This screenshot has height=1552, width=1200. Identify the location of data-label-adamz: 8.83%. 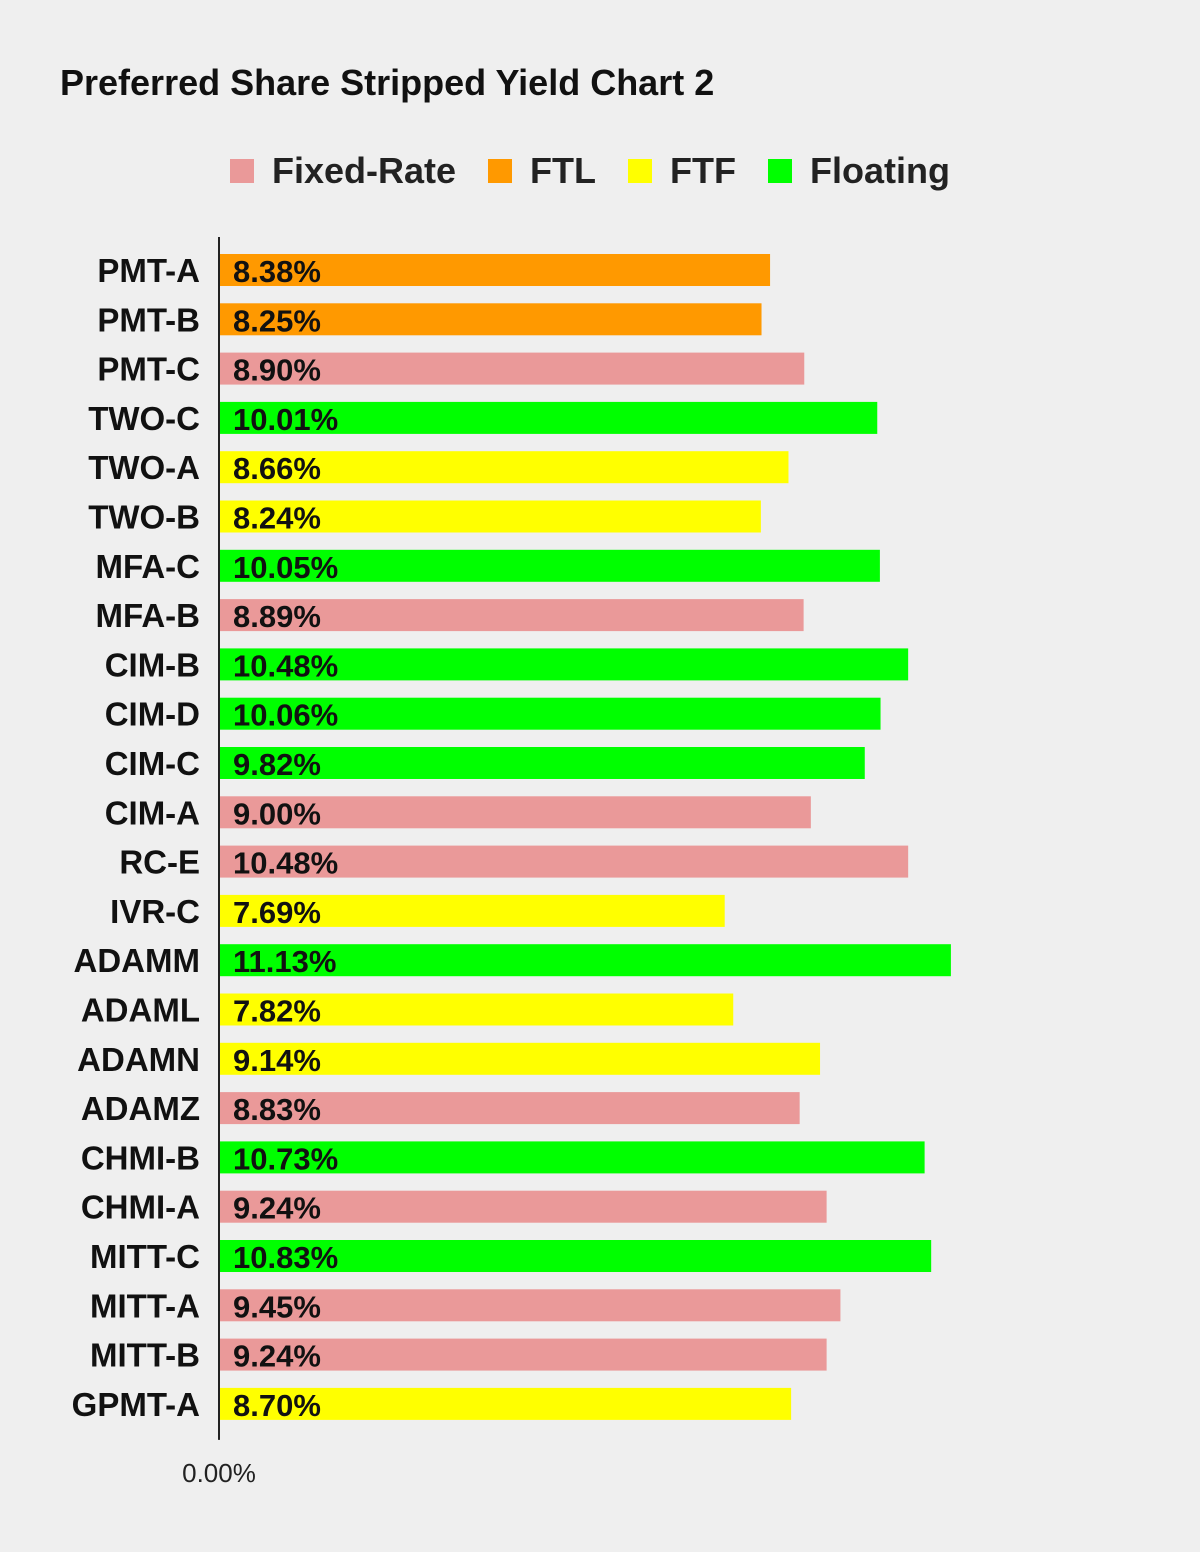
(277, 1109).